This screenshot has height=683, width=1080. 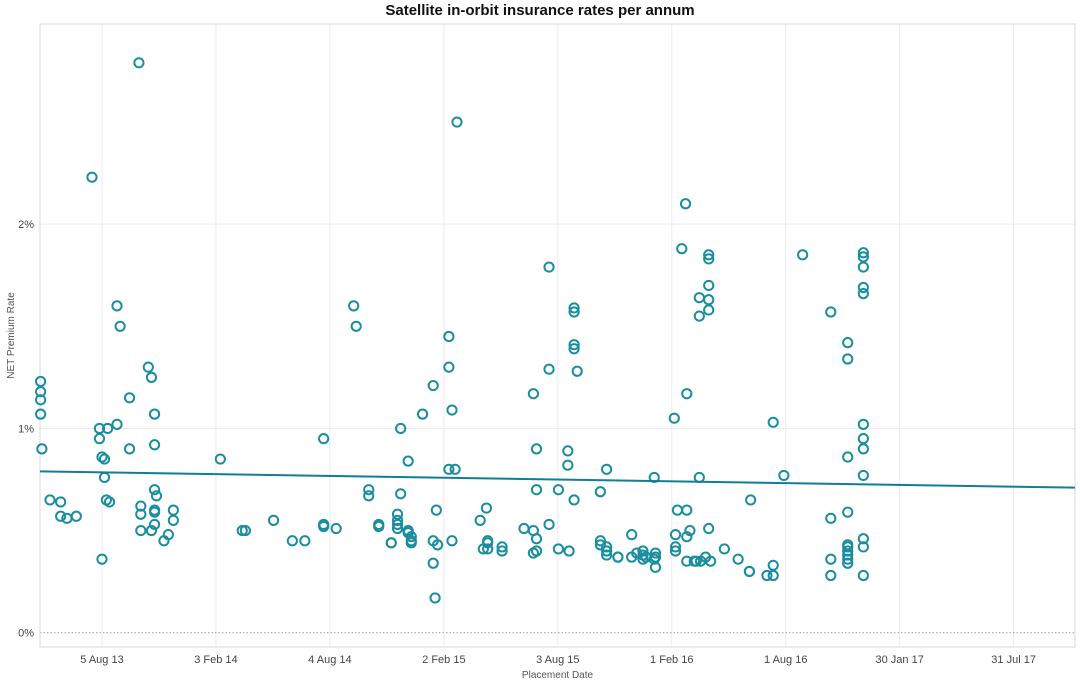 I want to click on x-tick-label: 3 Aug 15, so click(x=557, y=660).